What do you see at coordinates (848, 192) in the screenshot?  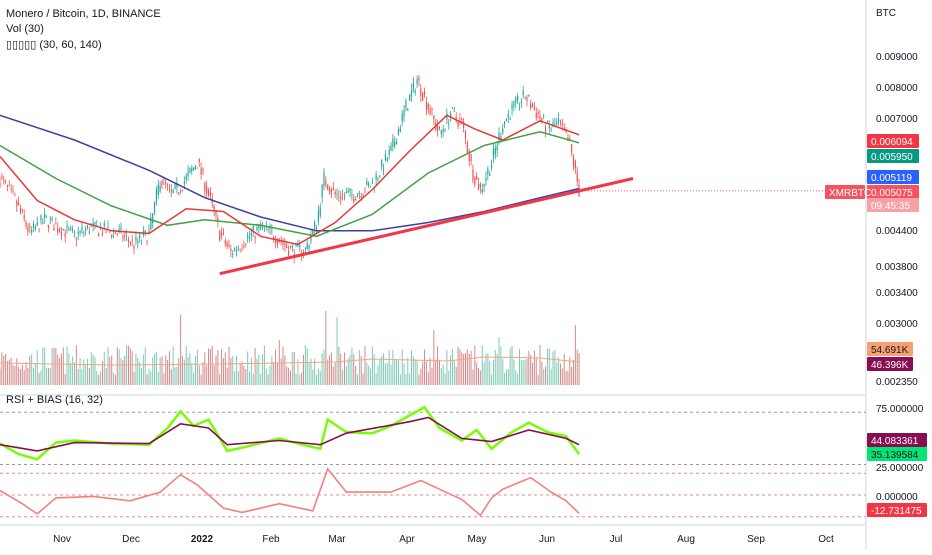 I see `symbol-tag: XMRBTC` at bounding box center [848, 192].